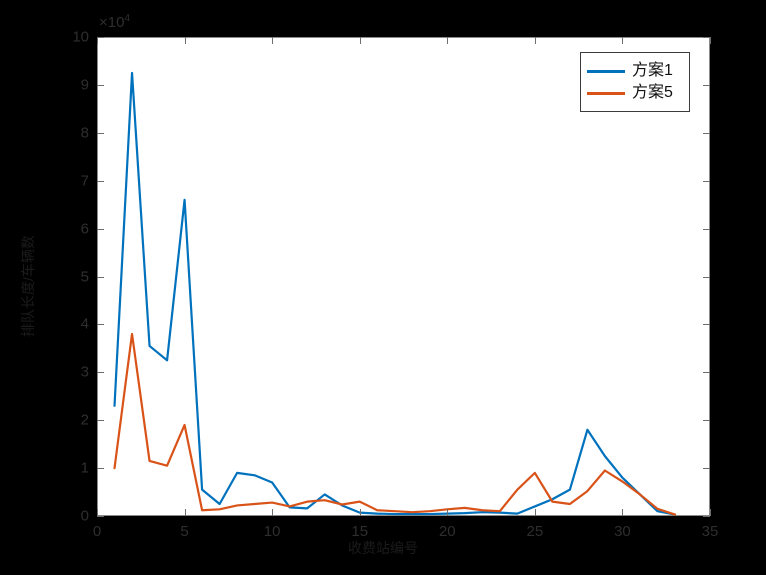  I want to click on x-tick-label-30: 30, so click(622, 531).